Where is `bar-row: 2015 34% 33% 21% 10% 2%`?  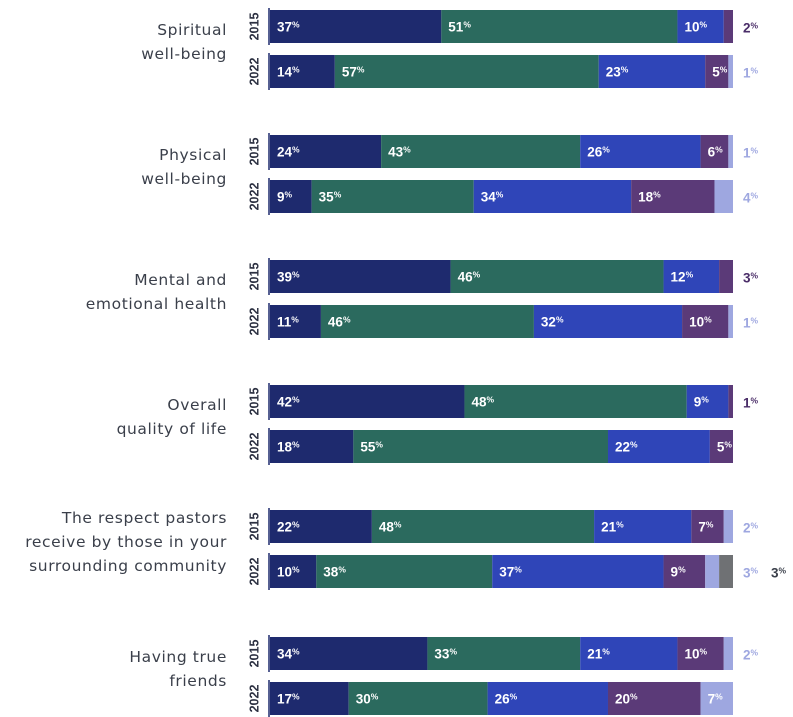
bar-row: 2015 34% 33% 21% 10% 2% is located at coordinates (503, 653).